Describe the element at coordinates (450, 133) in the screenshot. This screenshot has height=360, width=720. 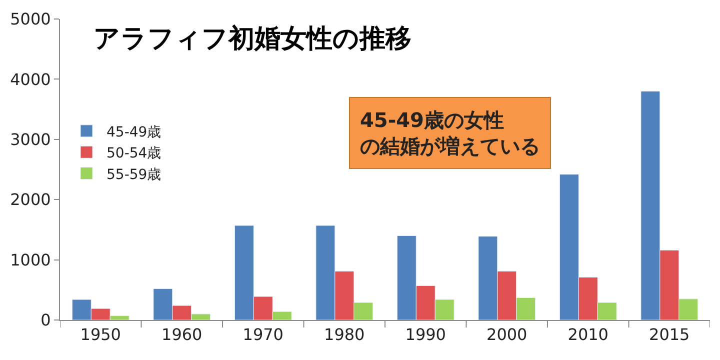
I see `annotation: 45-49歳の女性の結婚が増えている` at that location.